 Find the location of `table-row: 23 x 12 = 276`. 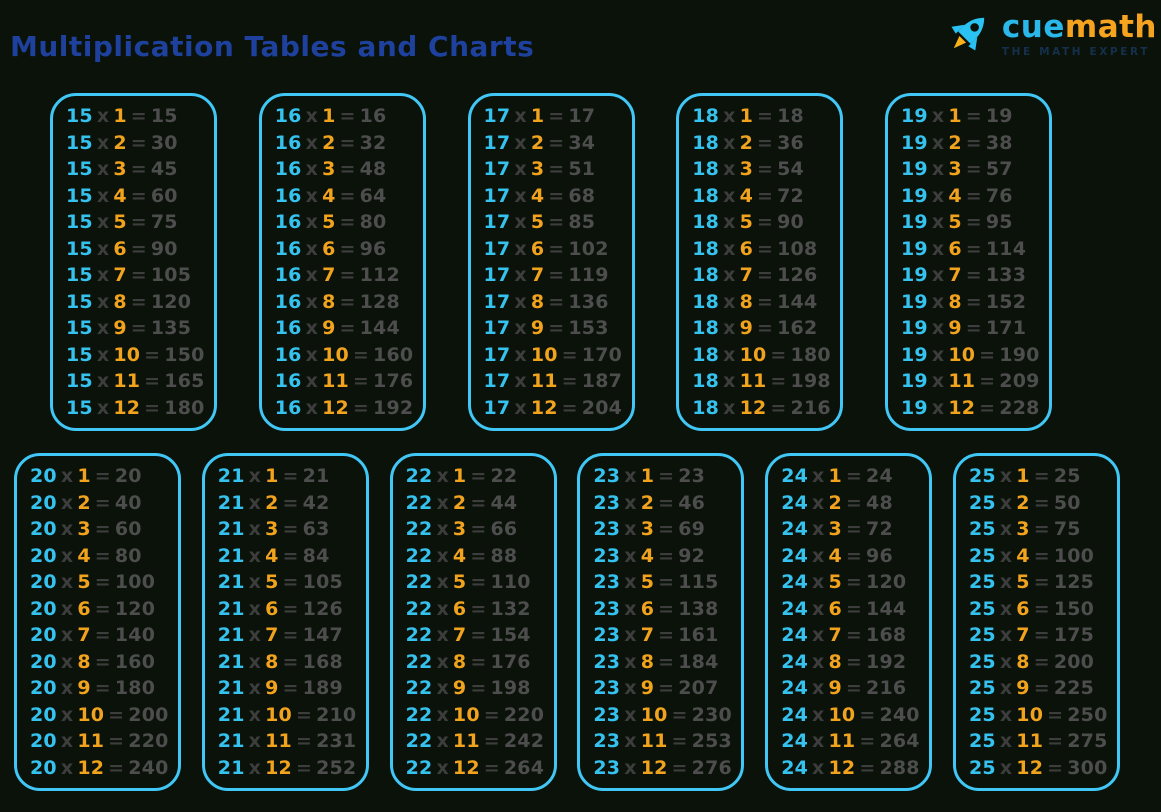

table-row: 23 x 12 = 276 is located at coordinates (666, 768).